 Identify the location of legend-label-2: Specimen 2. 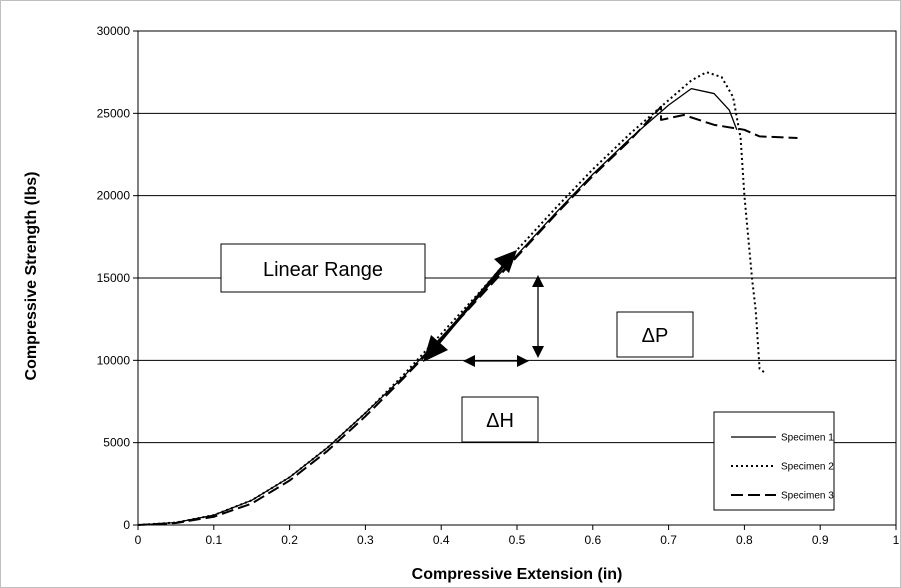
(807, 467).